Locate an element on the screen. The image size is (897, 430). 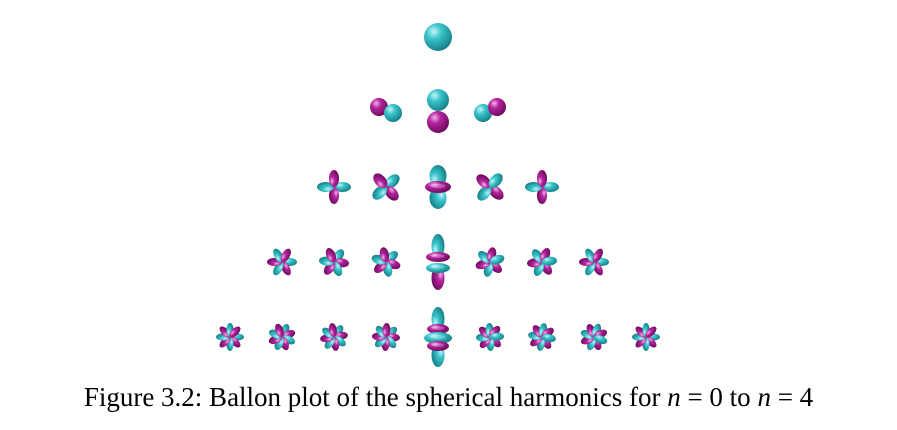
caption-eq1: = 0 is located at coordinates (701, 397).